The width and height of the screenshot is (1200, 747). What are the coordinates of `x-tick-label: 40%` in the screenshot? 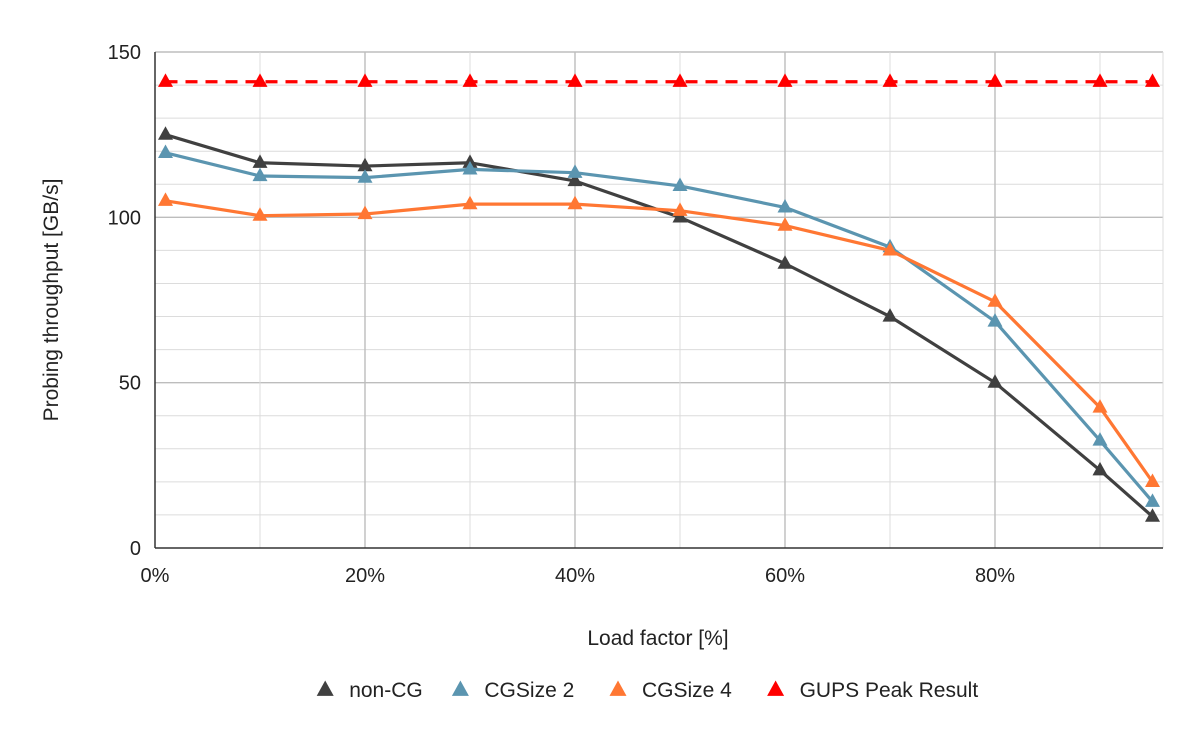 It's located at (575, 576).